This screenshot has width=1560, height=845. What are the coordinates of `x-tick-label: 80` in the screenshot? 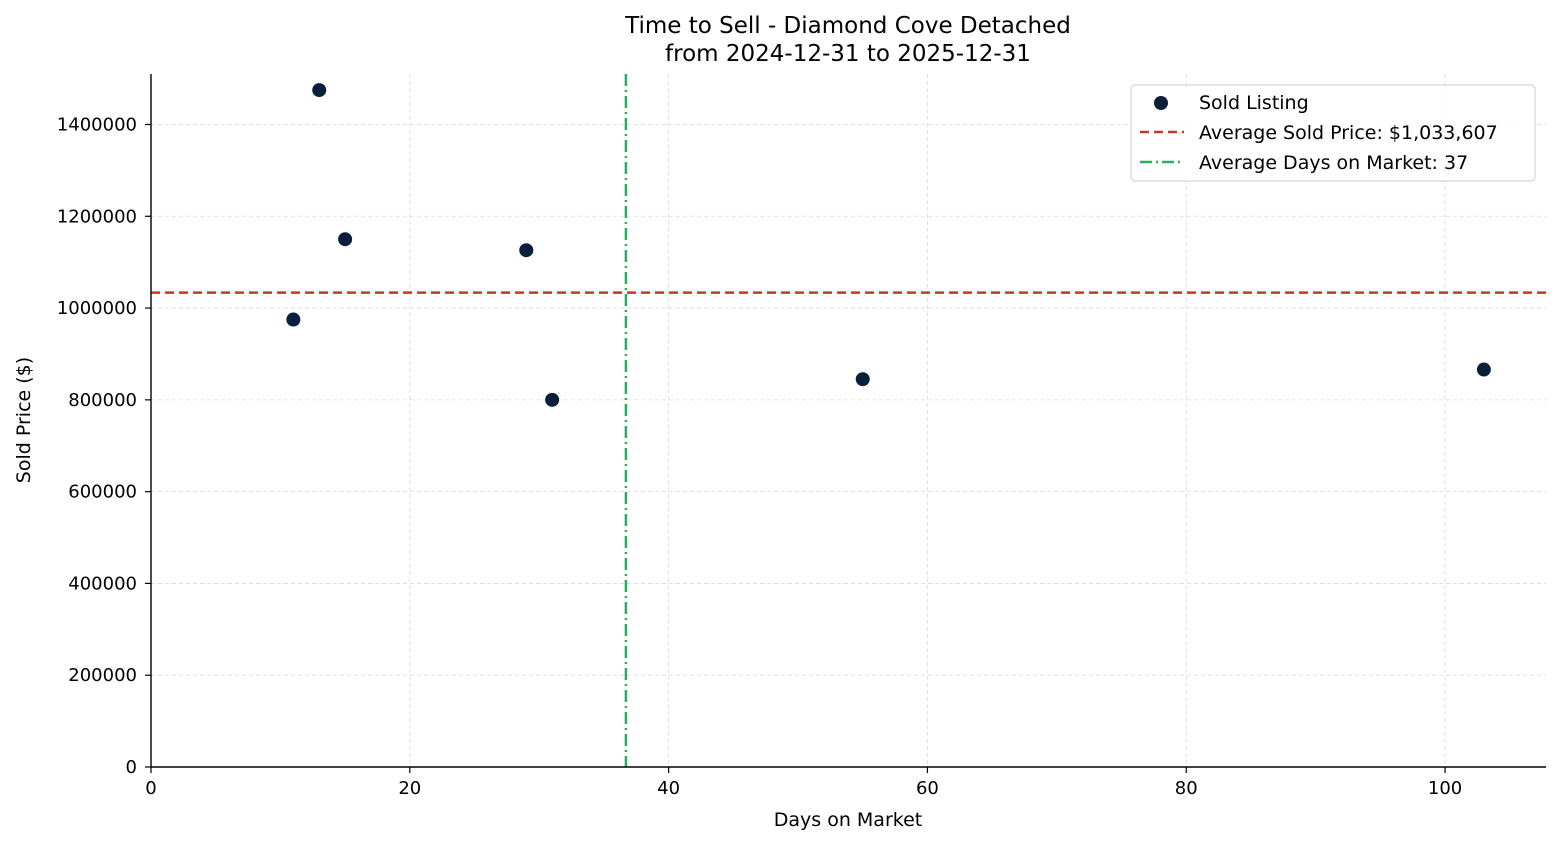 It's located at (1186, 788).